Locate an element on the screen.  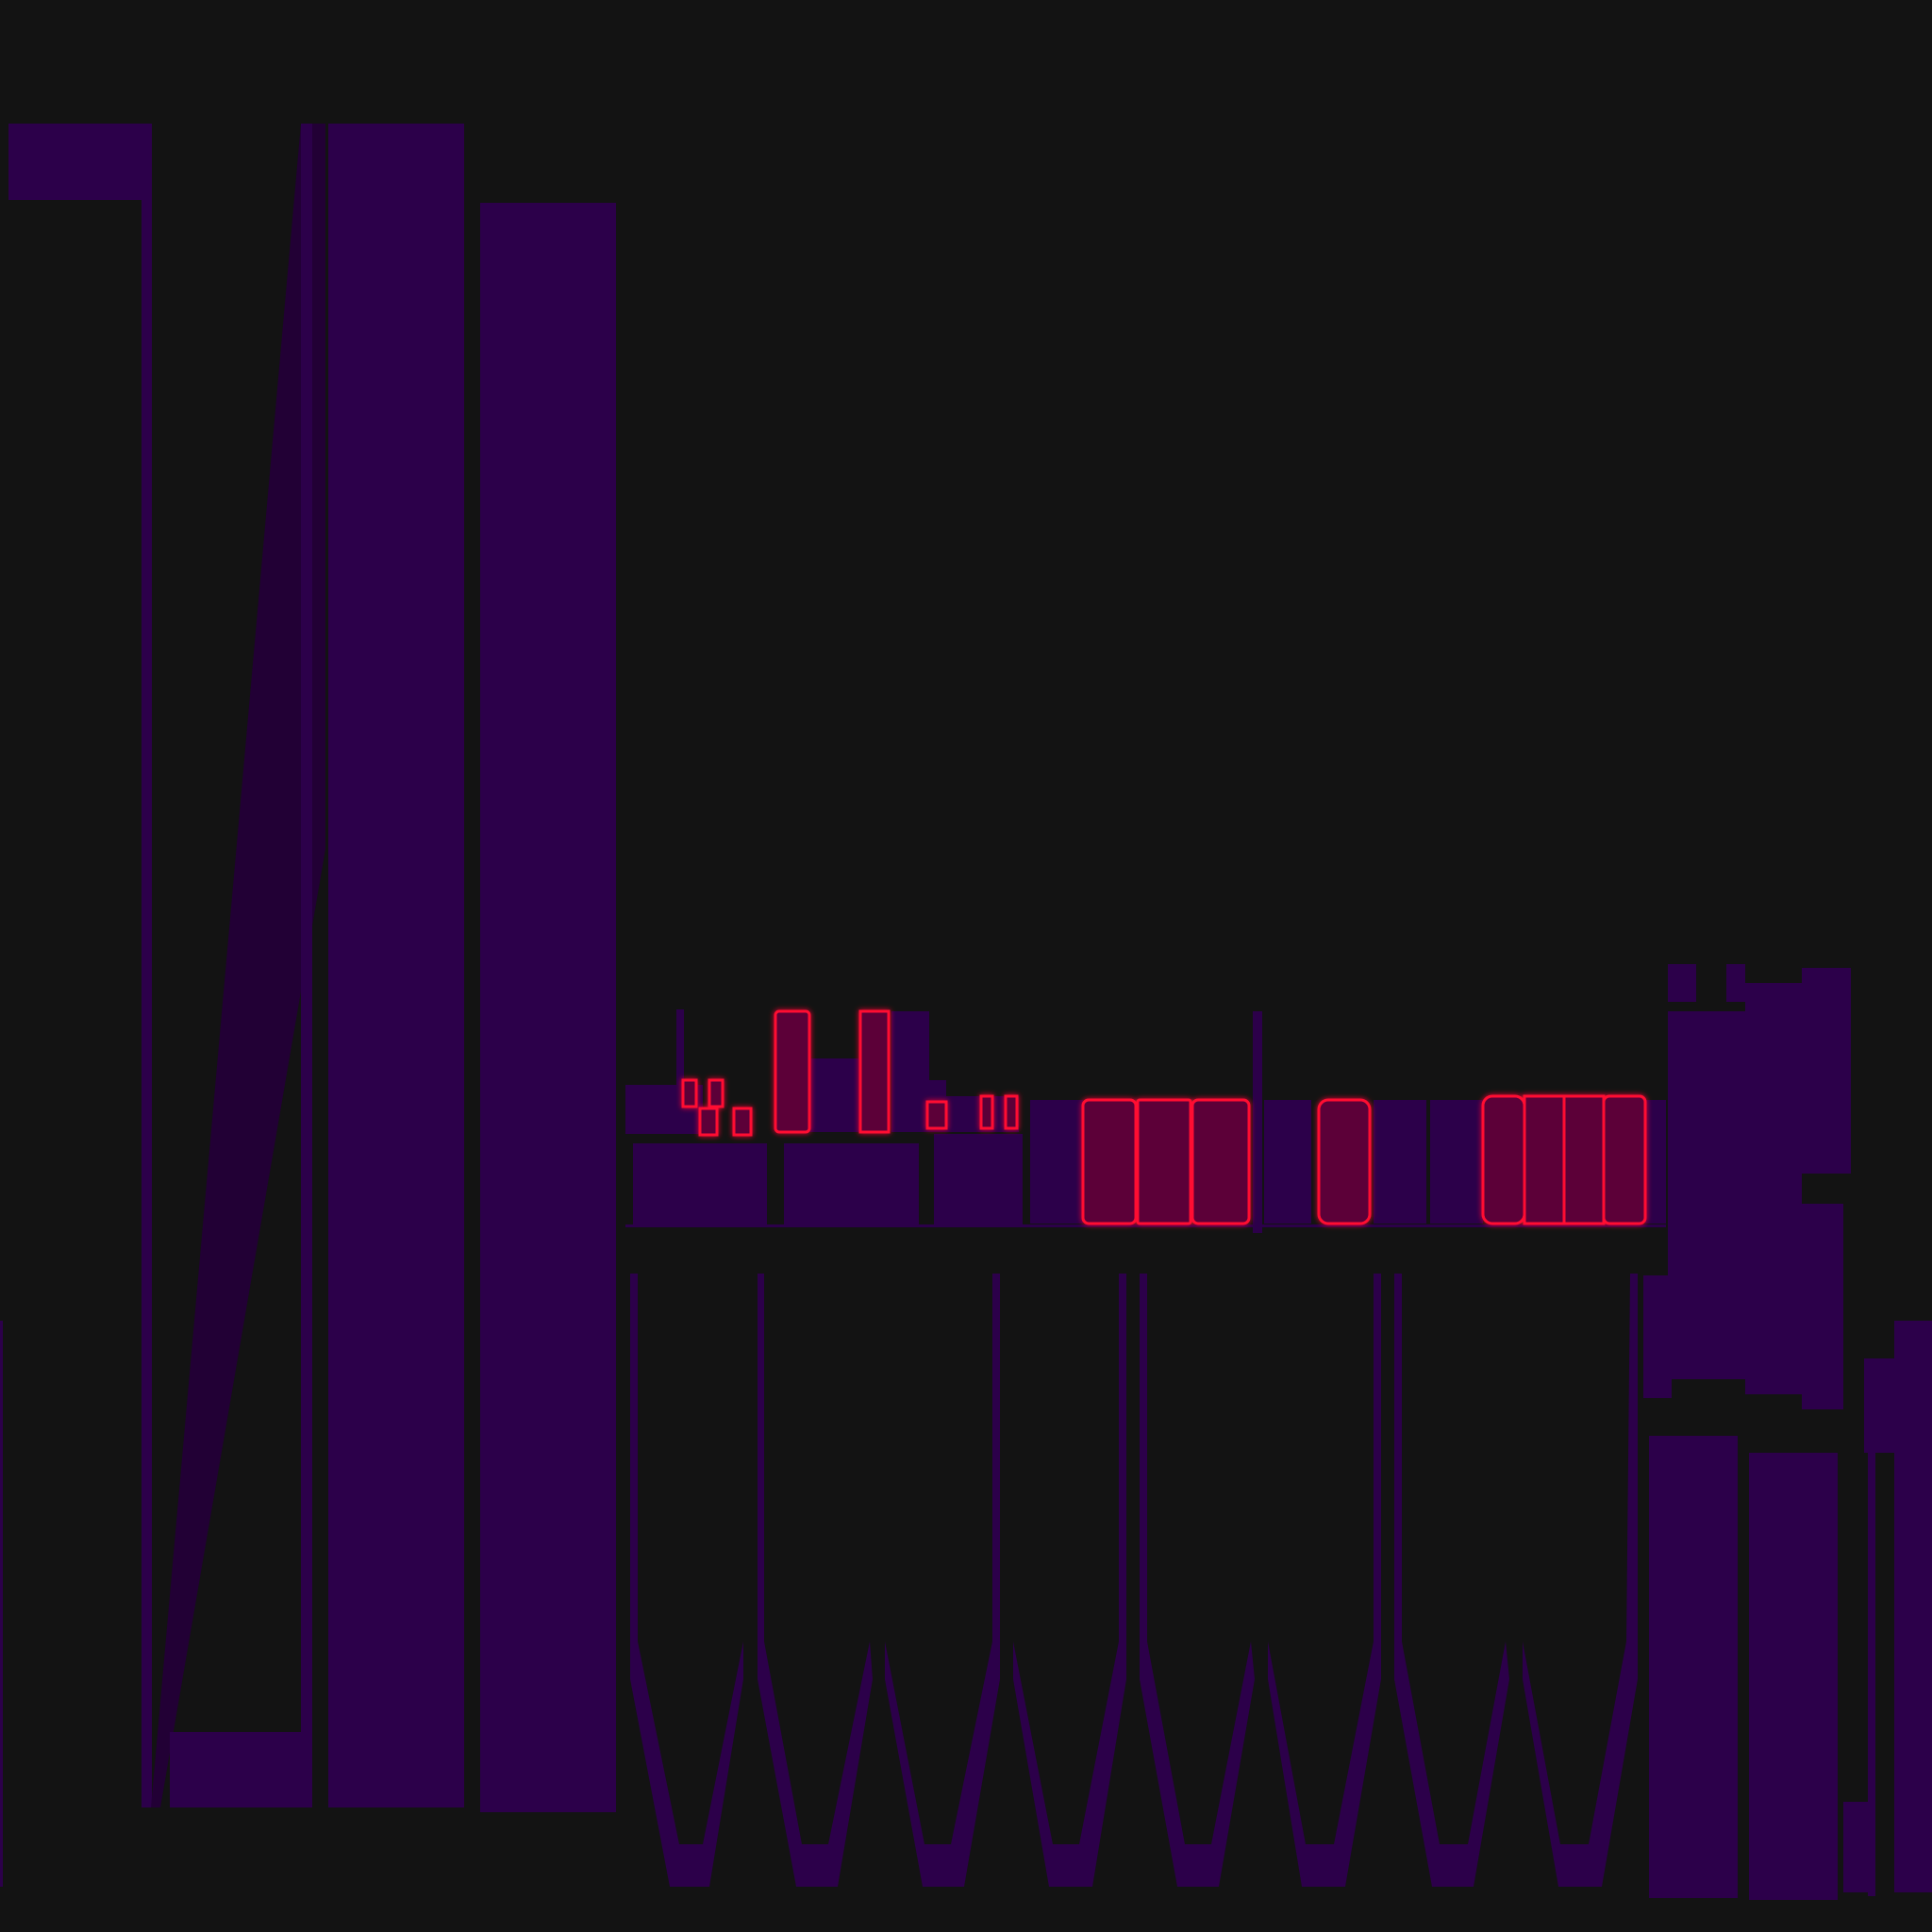
small-post is located at coordinates (680, 1071).